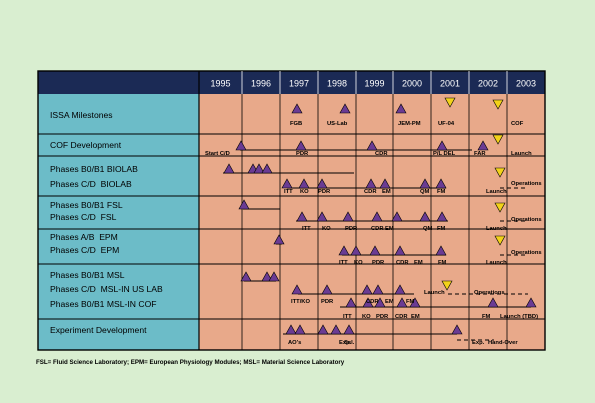 The image size is (595, 403). Describe the element at coordinates (409, 124) in the screenshot. I see `milestone-label: JEM-PM` at that location.